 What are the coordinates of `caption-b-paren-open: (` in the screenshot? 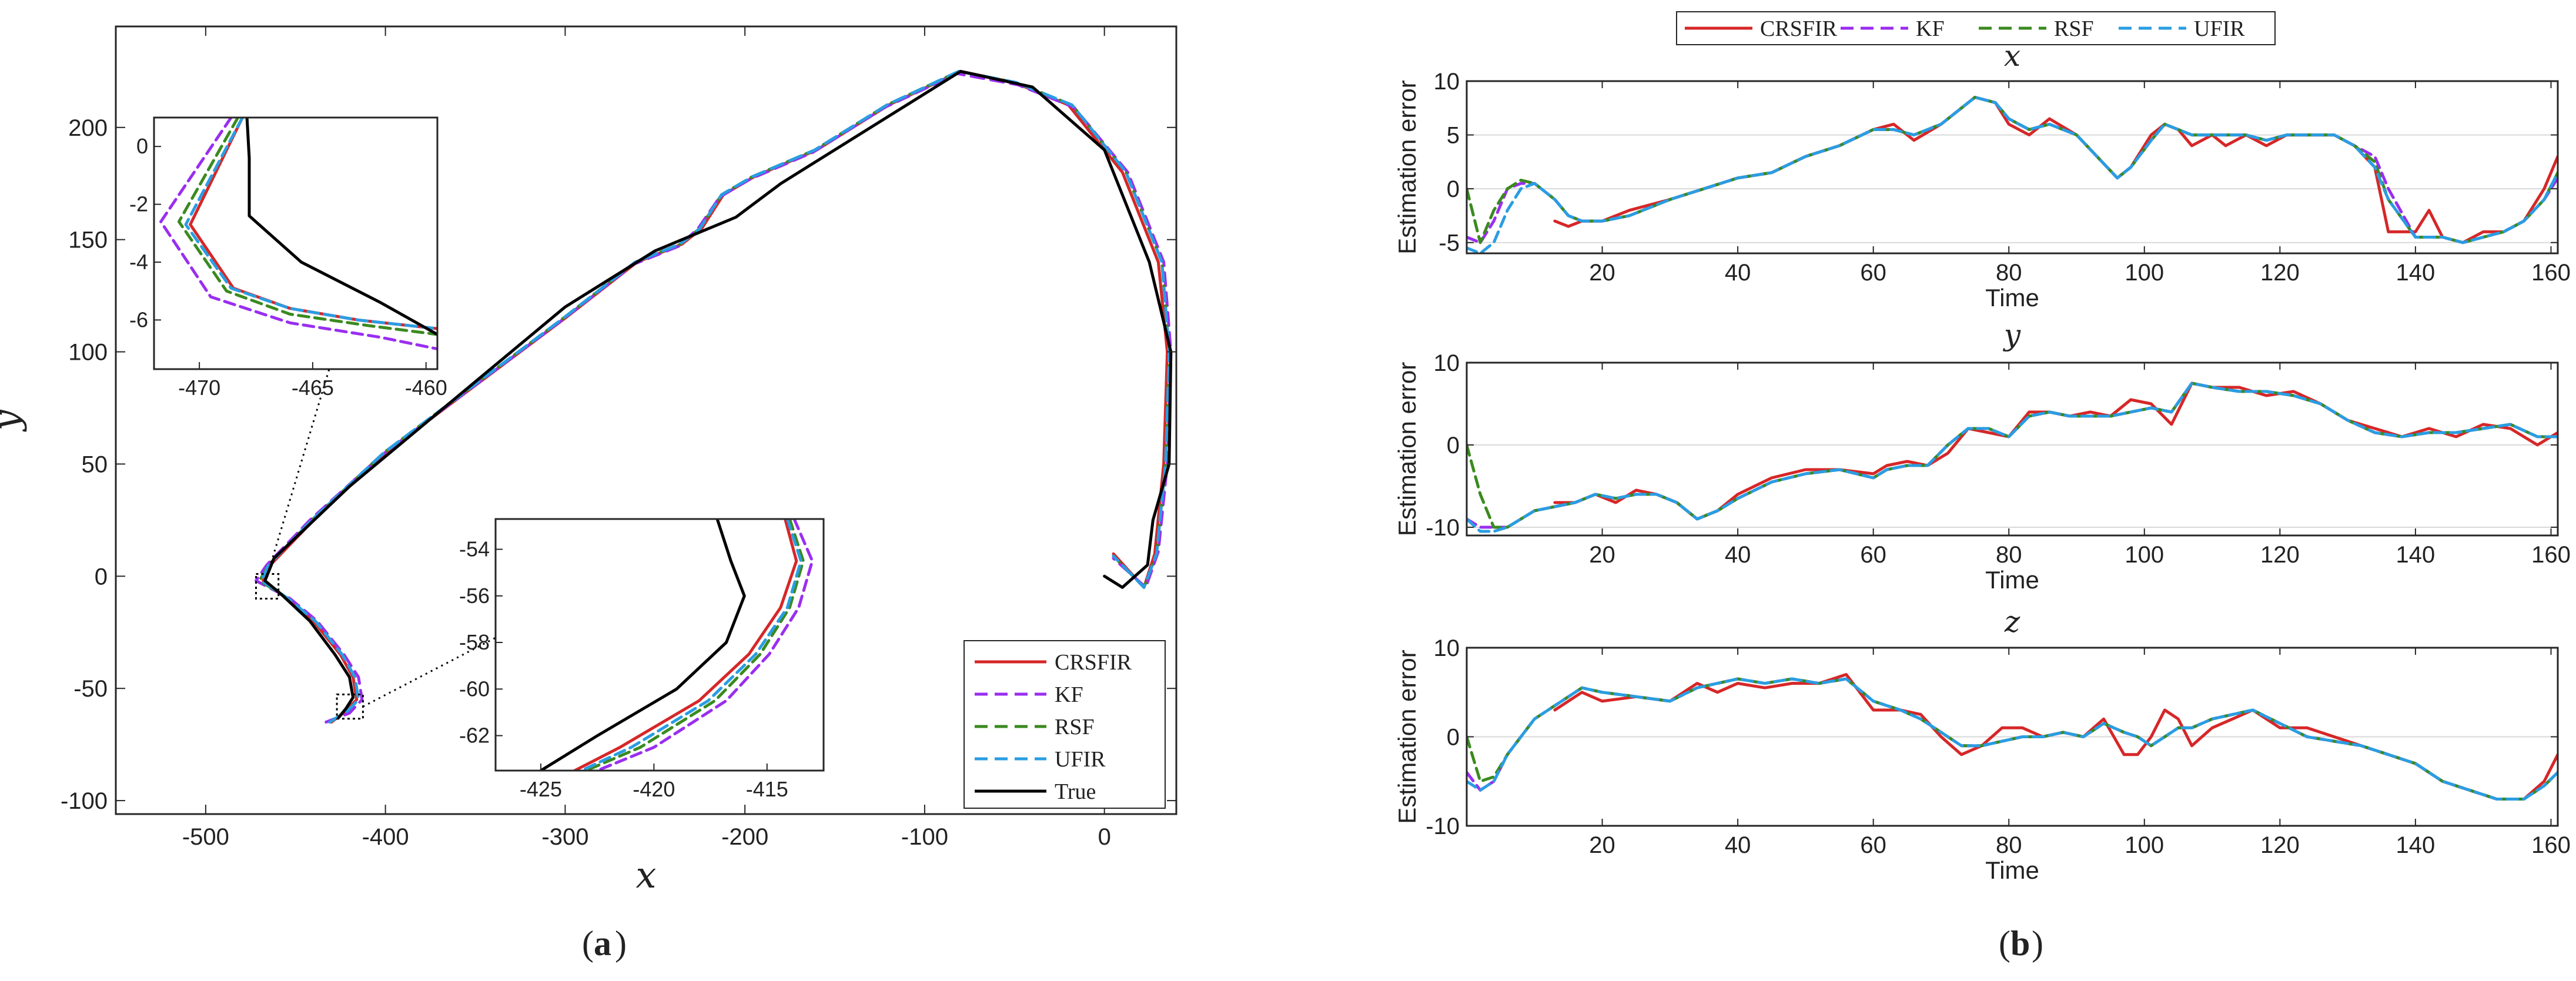 It's located at (2004, 944).